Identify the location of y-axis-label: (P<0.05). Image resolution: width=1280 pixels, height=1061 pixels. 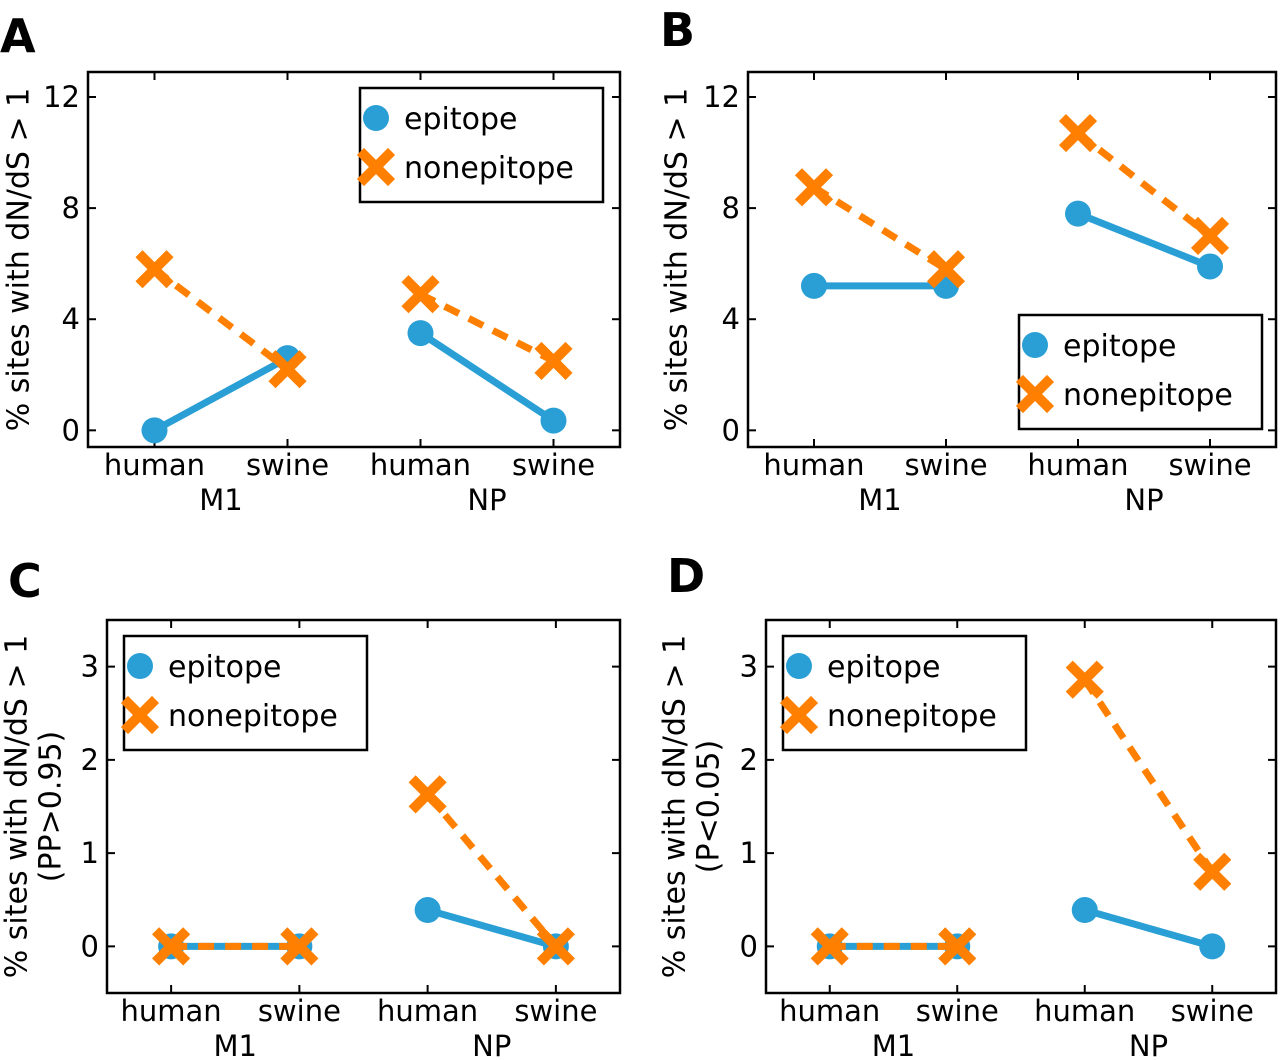
(709, 806).